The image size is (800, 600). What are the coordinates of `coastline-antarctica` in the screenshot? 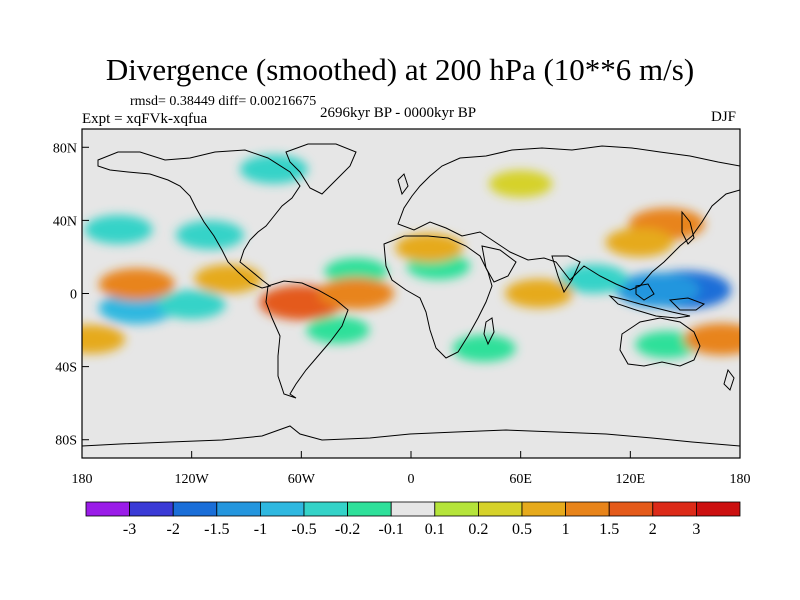 It's located at (411, 436).